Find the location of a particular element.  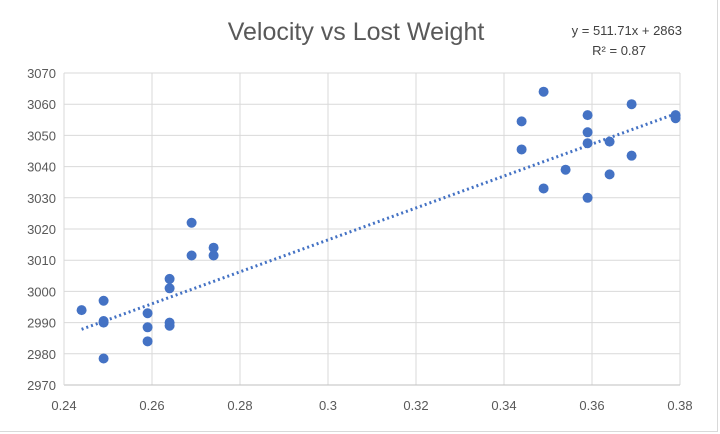

x-tick-label: 0.34 is located at coordinates (503, 405).